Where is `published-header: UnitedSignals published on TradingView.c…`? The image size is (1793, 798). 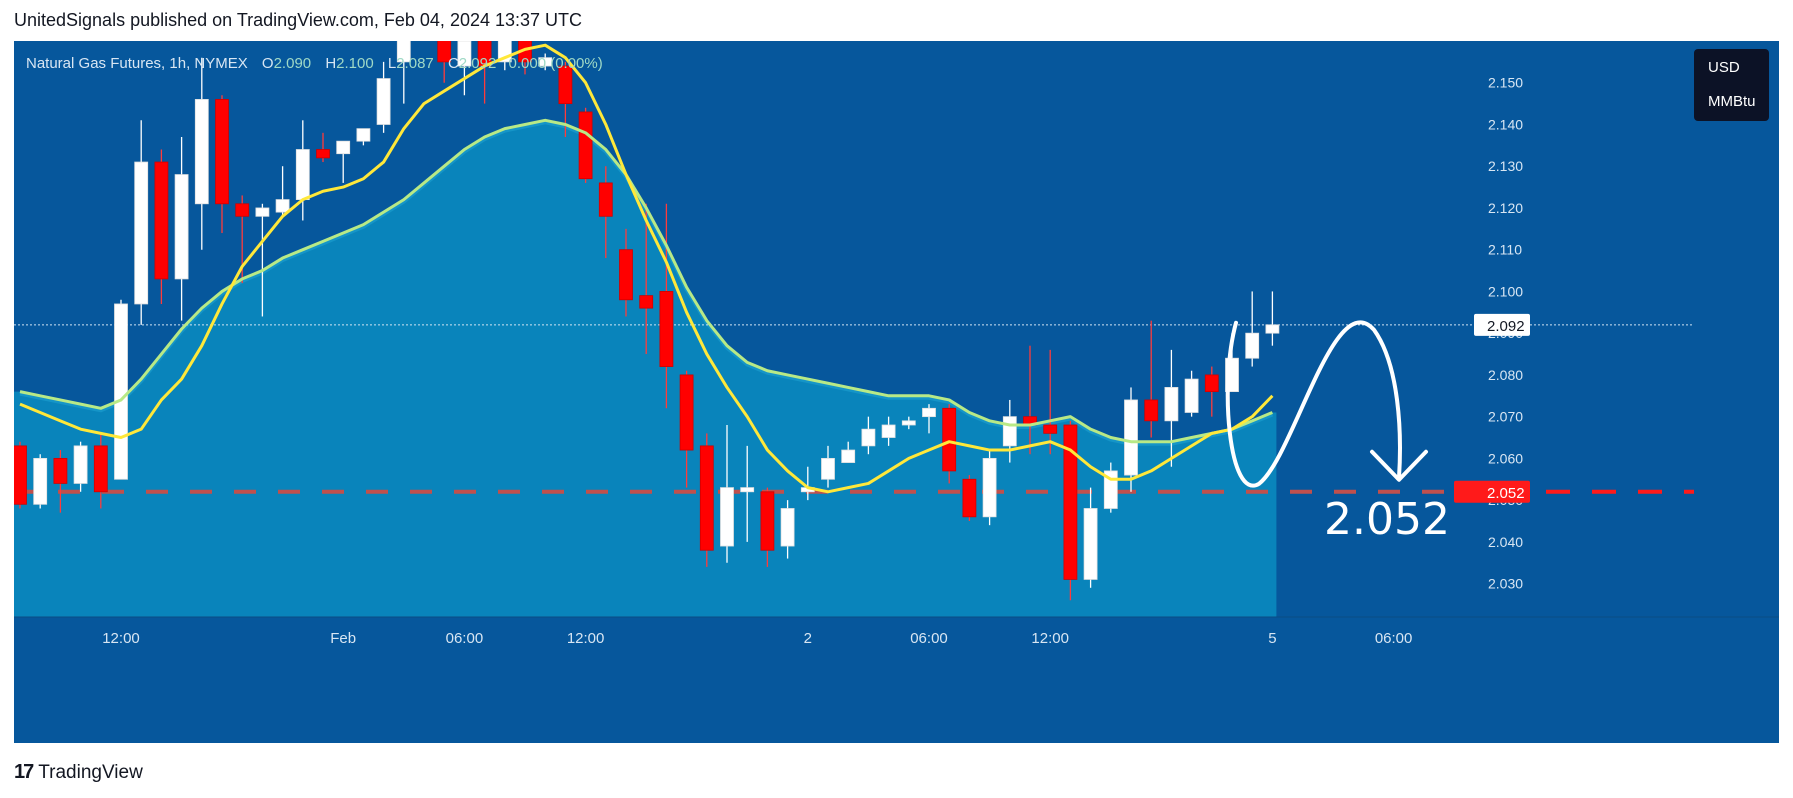 published-header: UnitedSignals published on TradingView.c… is located at coordinates (298, 20).